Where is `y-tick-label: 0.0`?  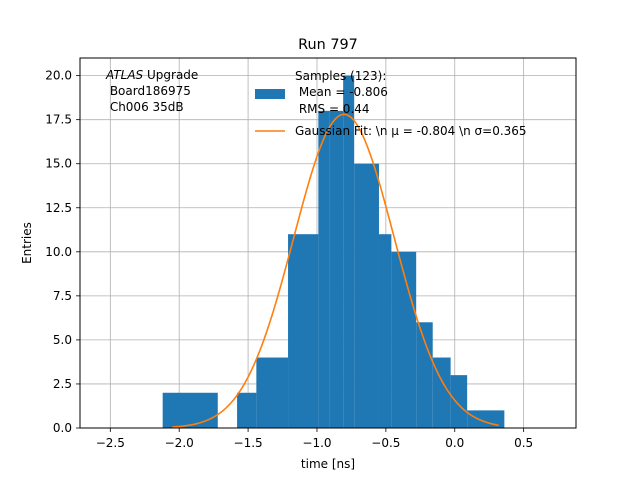 y-tick-label: 0.0 is located at coordinates (62, 428).